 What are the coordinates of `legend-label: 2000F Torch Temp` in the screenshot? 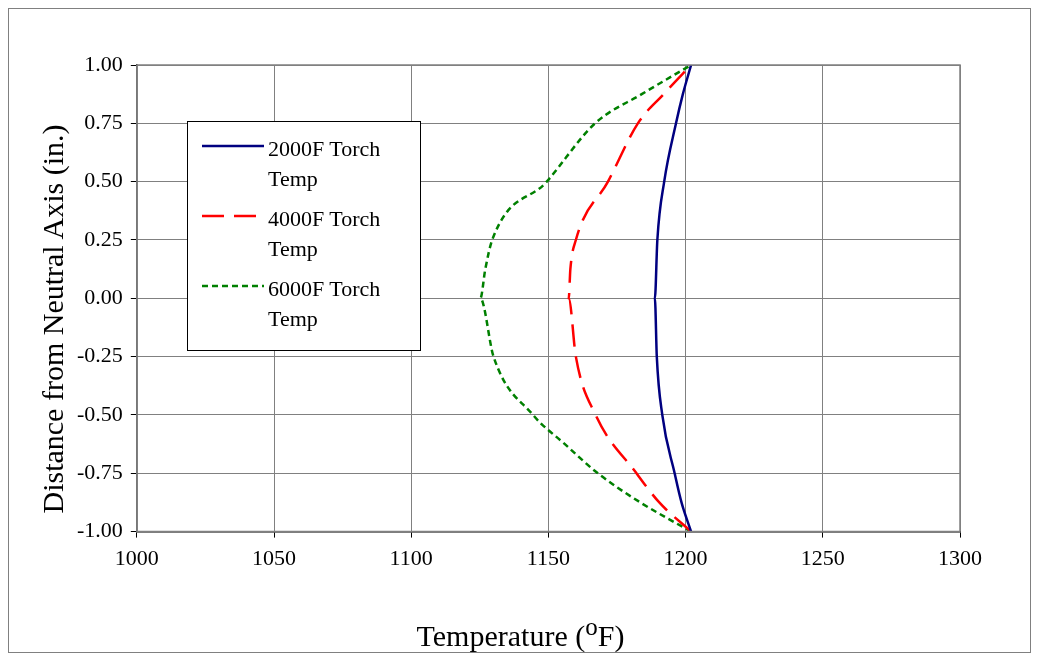 It's located at (325, 164).